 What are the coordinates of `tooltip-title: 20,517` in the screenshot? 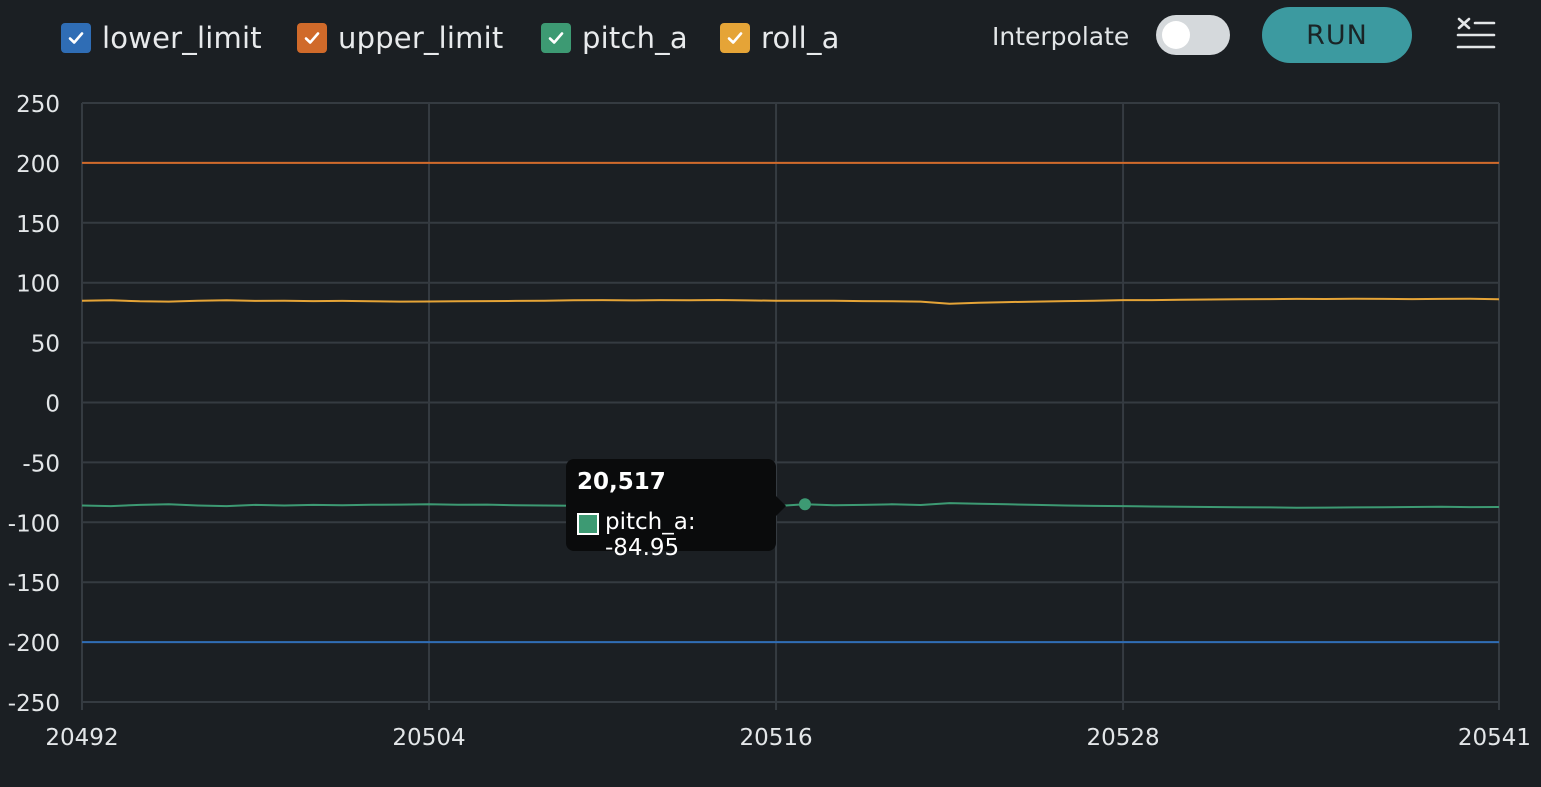 It's located at (621, 482).